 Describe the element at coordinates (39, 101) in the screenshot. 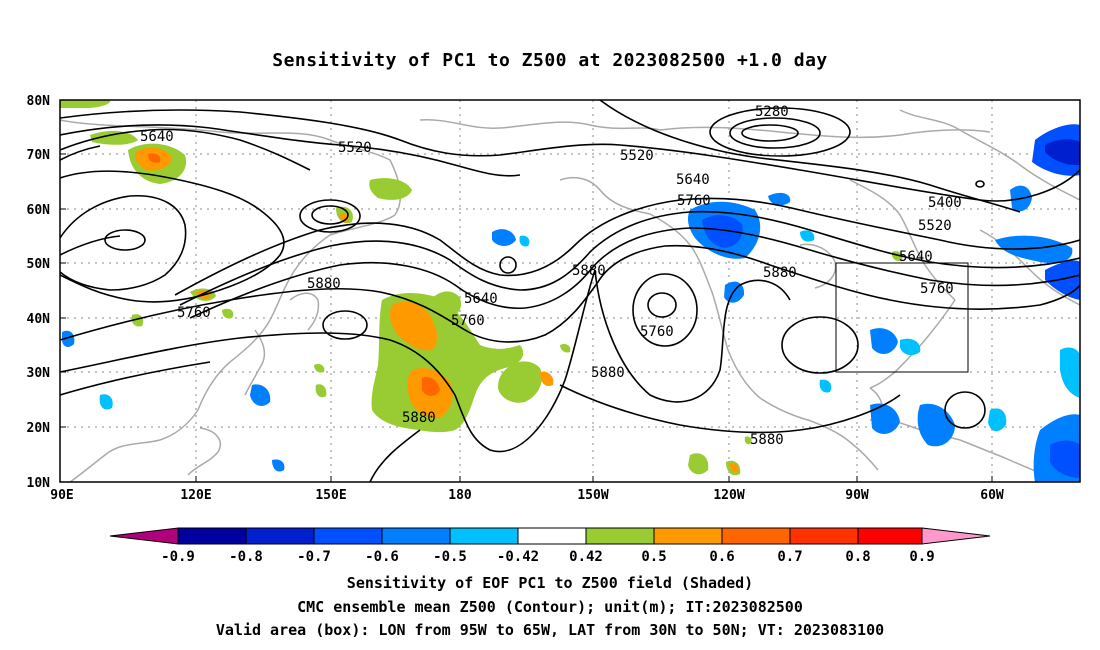

I see `lat-label: 80N` at that location.